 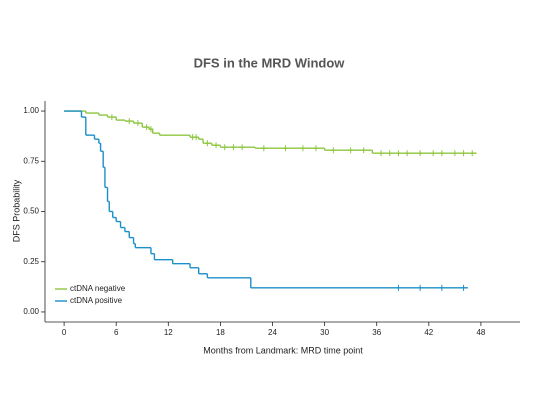 I want to click on x-tick-label: 48, so click(x=480, y=332).